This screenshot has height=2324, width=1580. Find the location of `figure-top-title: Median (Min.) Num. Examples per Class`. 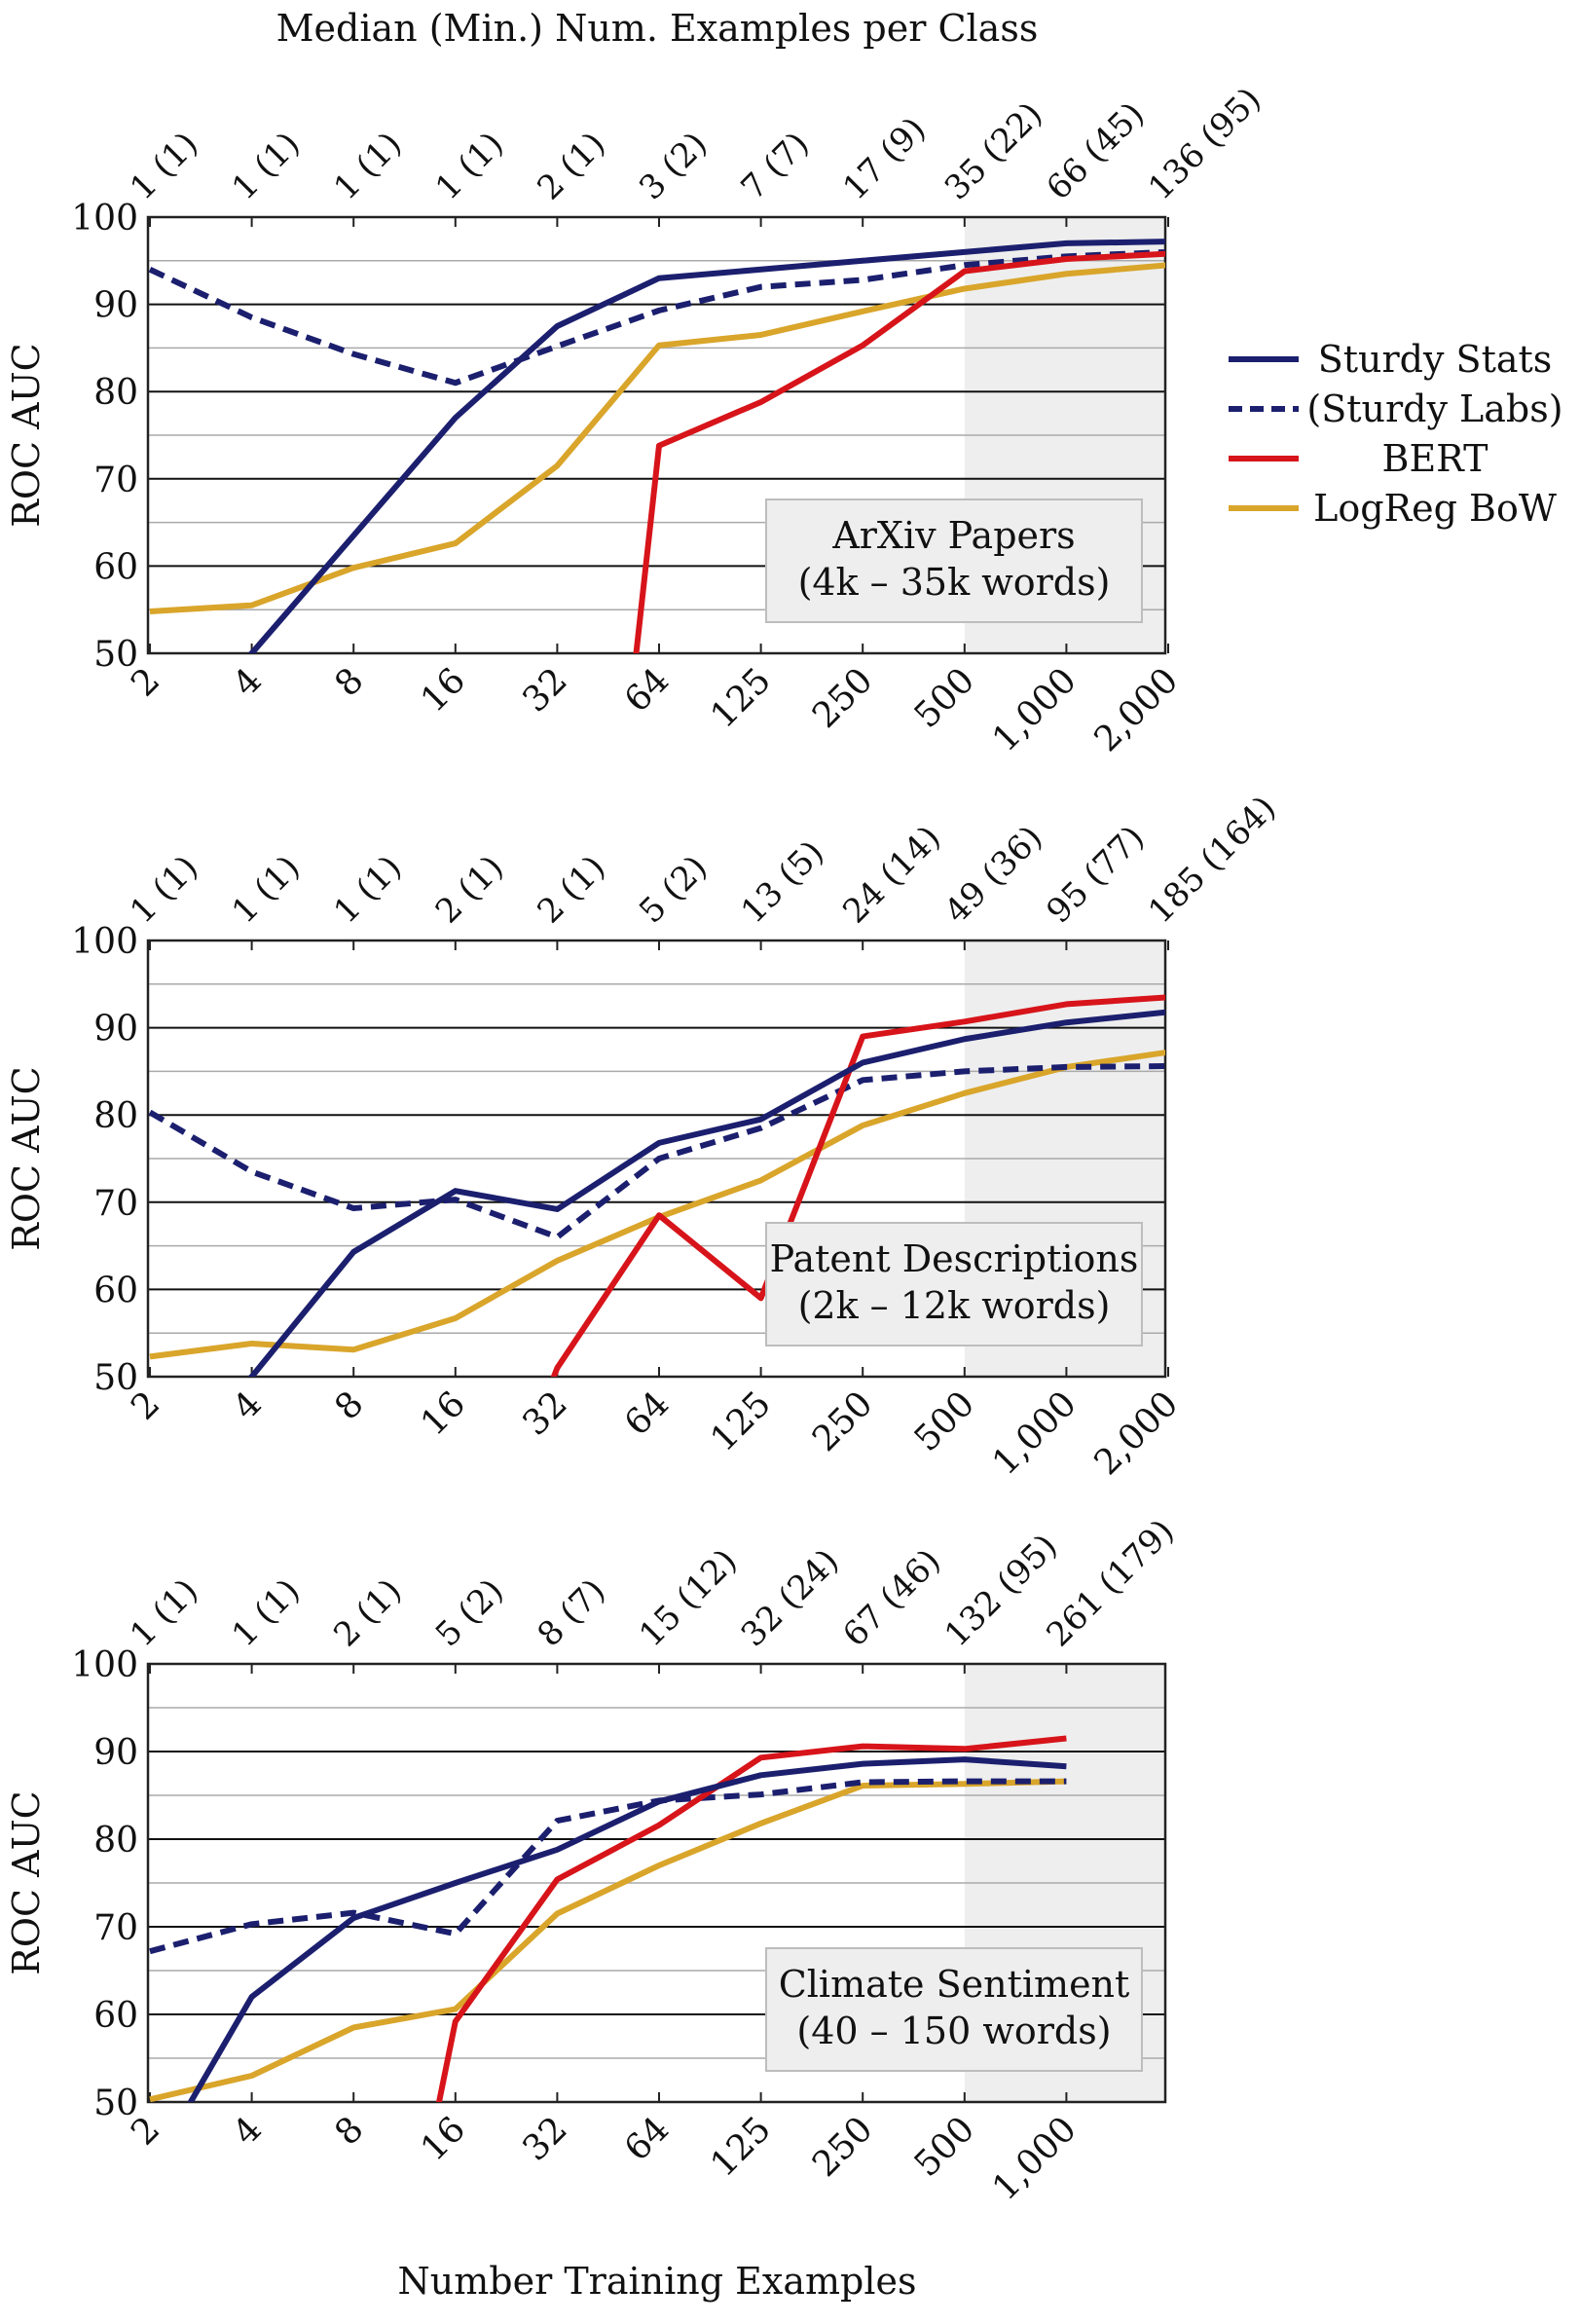

figure-top-title: Median (Min.) Num. Examples per Class is located at coordinates (657, 28).